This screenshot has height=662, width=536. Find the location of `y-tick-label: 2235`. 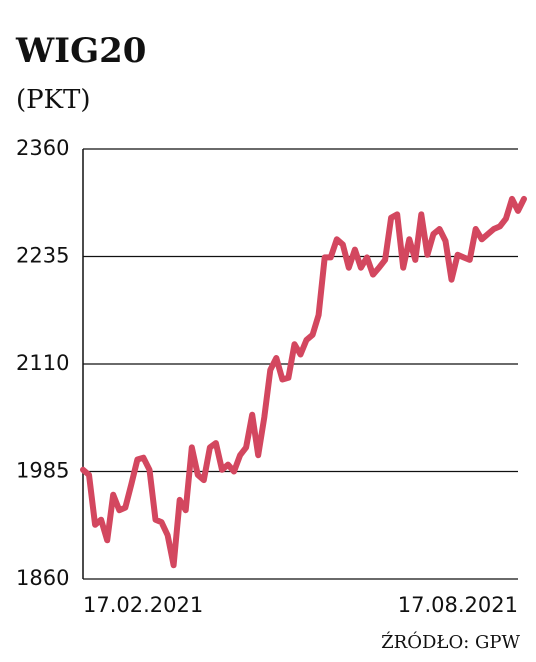

y-tick-label: 2235 is located at coordinates (42, 256).